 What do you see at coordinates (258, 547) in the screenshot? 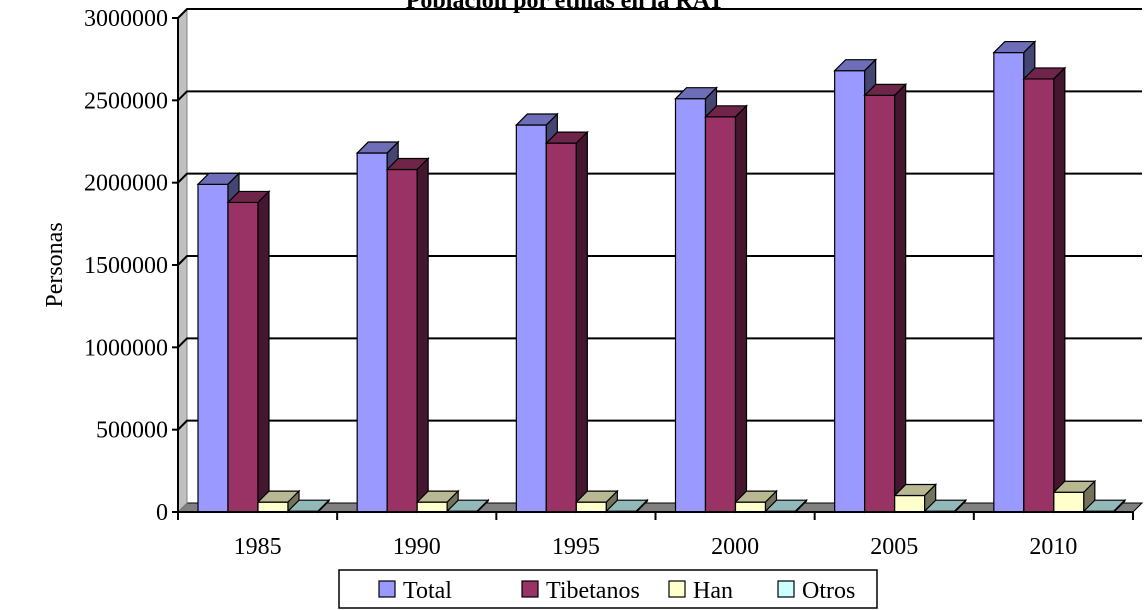
I see `x-tick-label: 1985` at bounding box center [258, 547].